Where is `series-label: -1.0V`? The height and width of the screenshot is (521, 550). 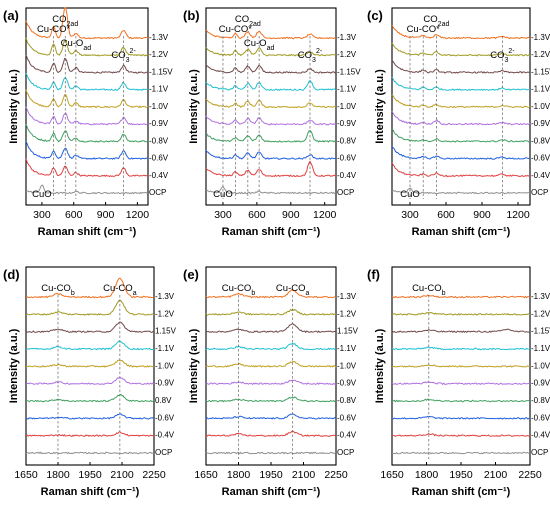
series-label: -1.0V is located at coordinates (540, 365).